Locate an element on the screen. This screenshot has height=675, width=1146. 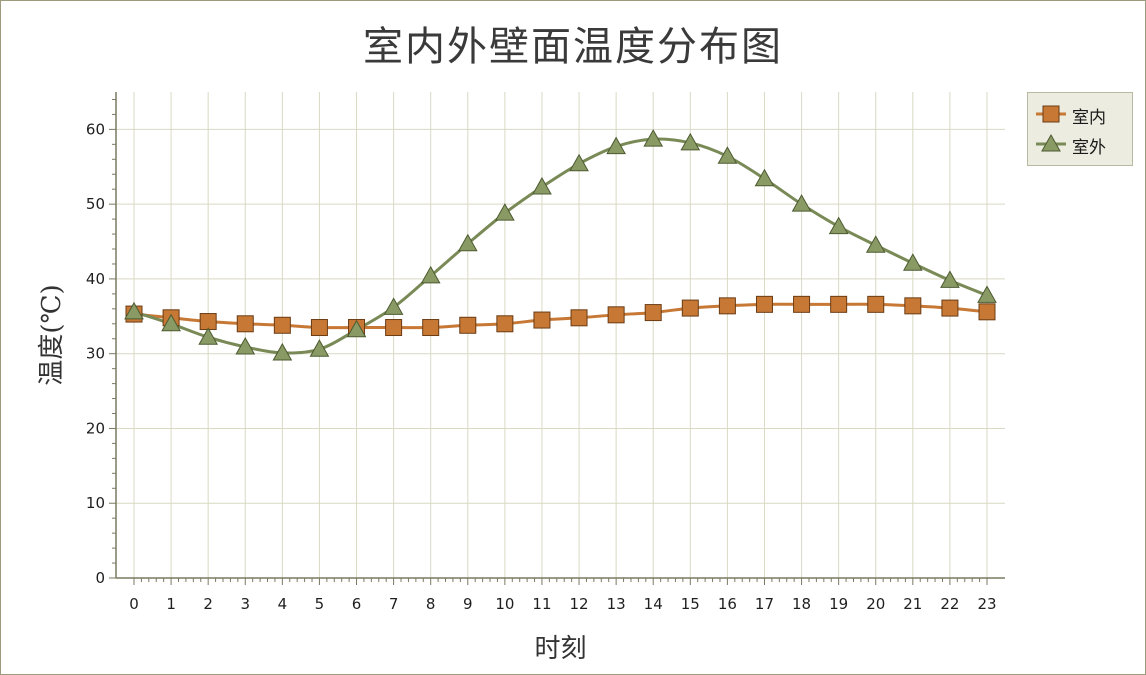
legend-marker-square is located at coordinates (1051, 114).